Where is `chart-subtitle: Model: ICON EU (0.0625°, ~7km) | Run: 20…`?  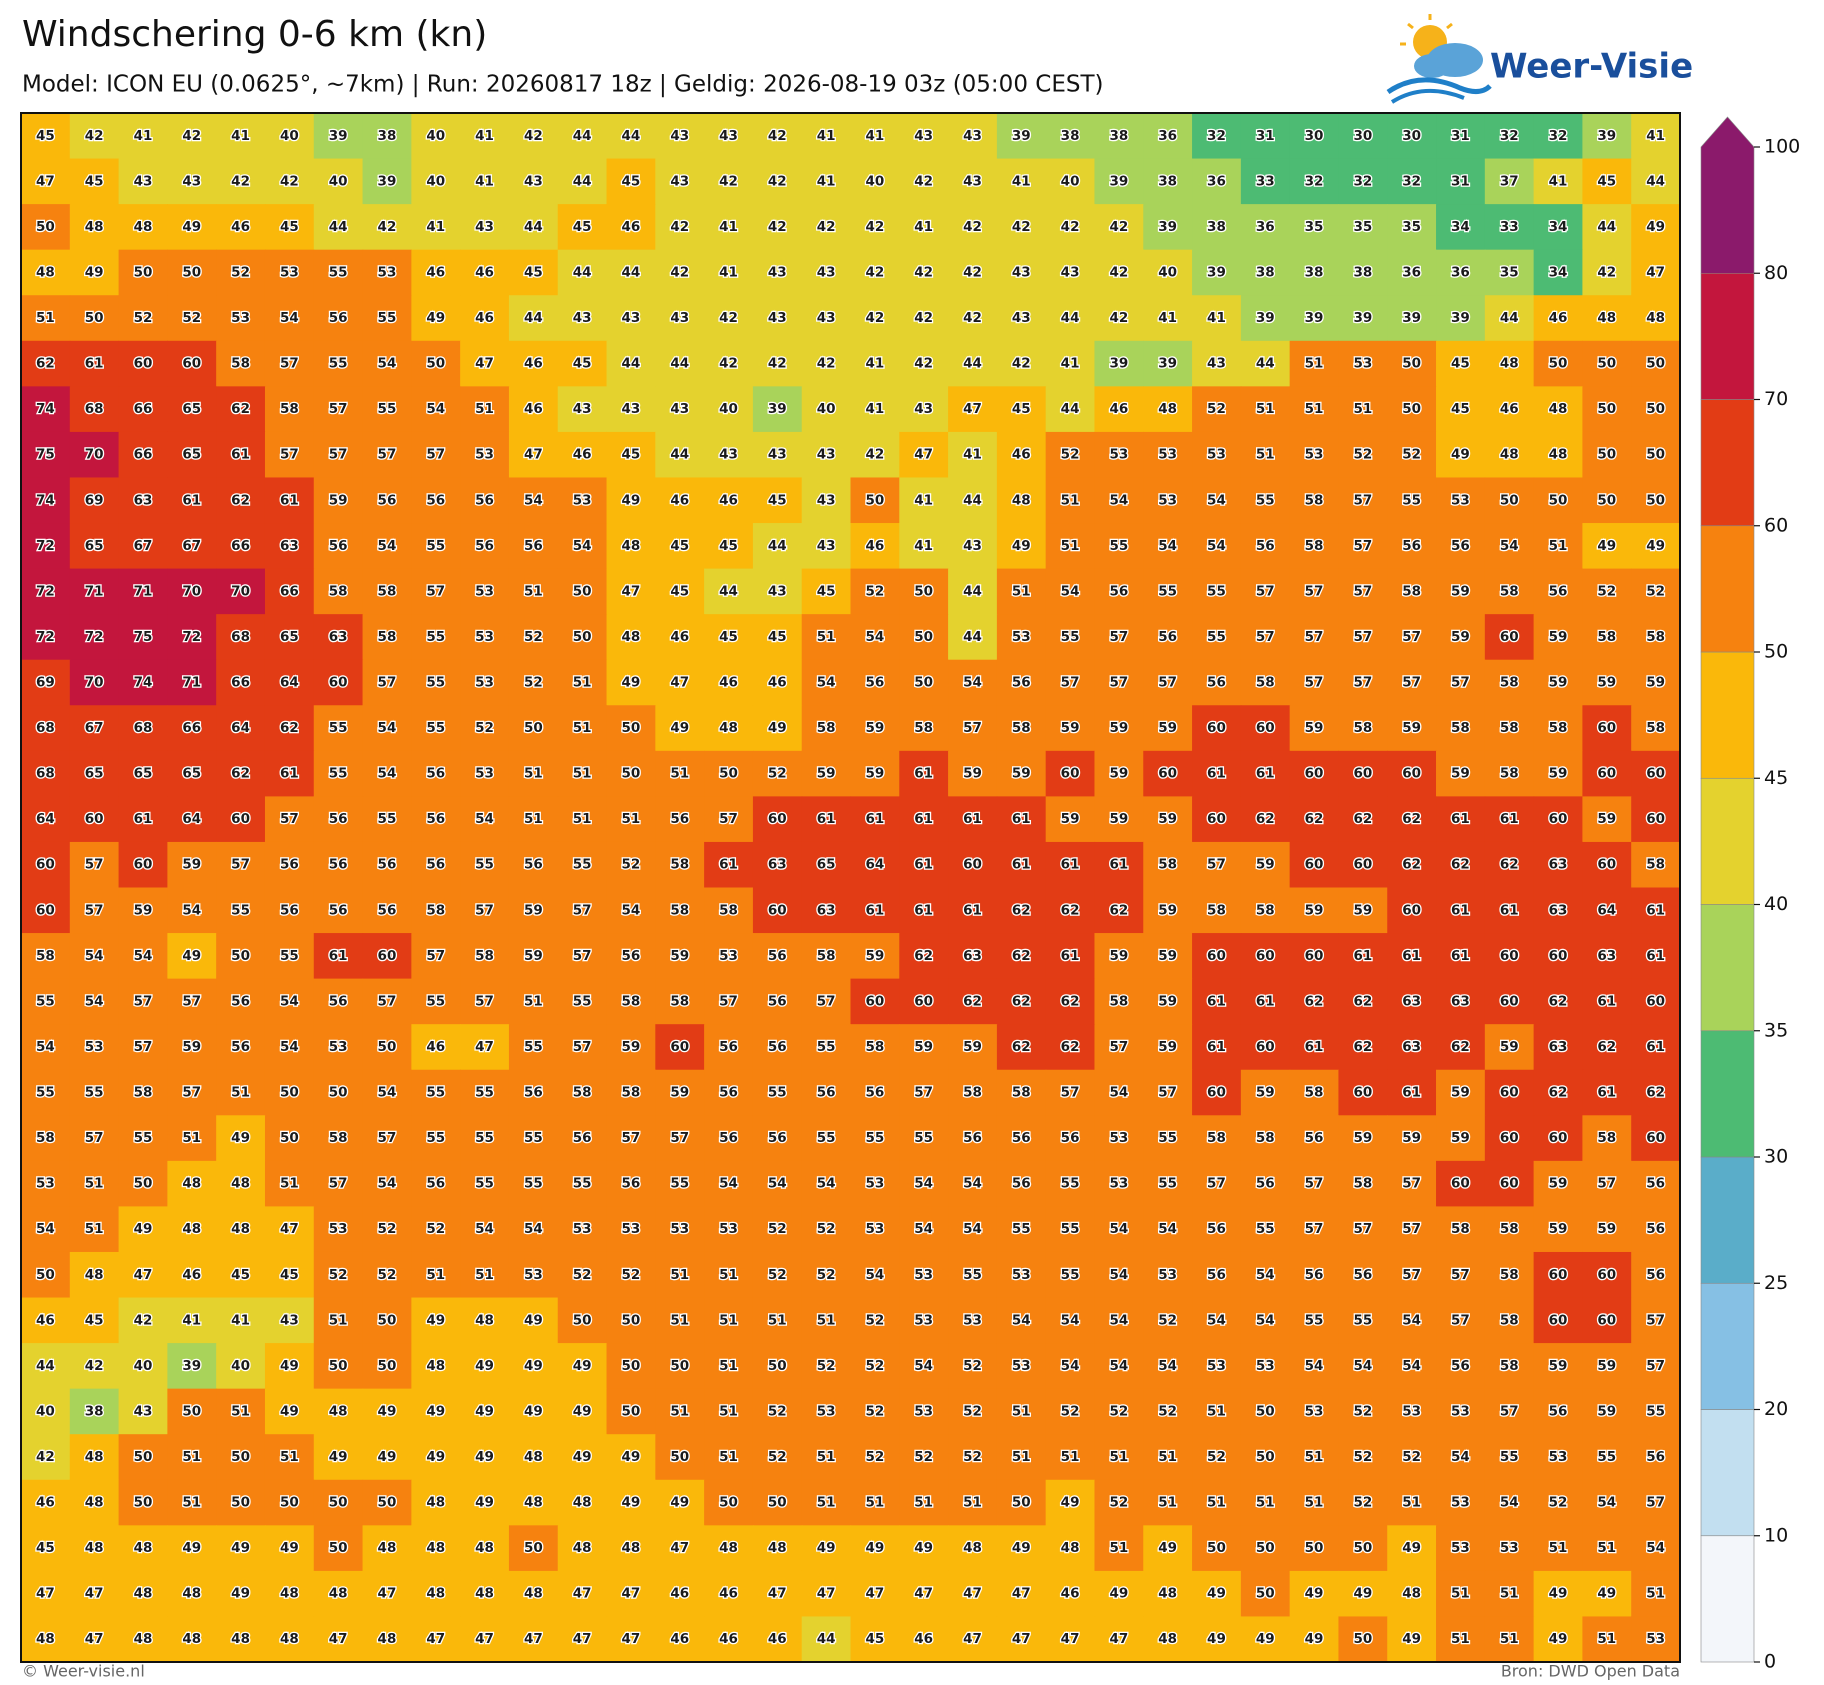 chart-subtitle: Model: ICON EU (0.0625°, ~7km) | Run: 20… is located at coordinates (562, 85).